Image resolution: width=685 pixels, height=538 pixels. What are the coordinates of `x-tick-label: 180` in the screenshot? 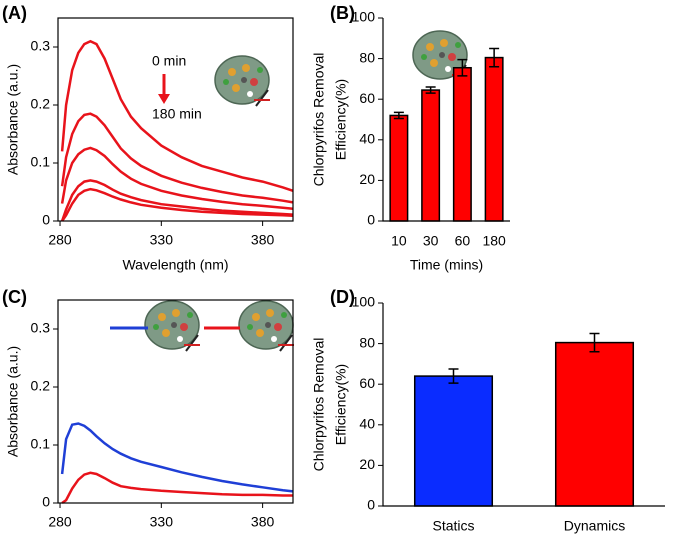 It's located at (494, 241).